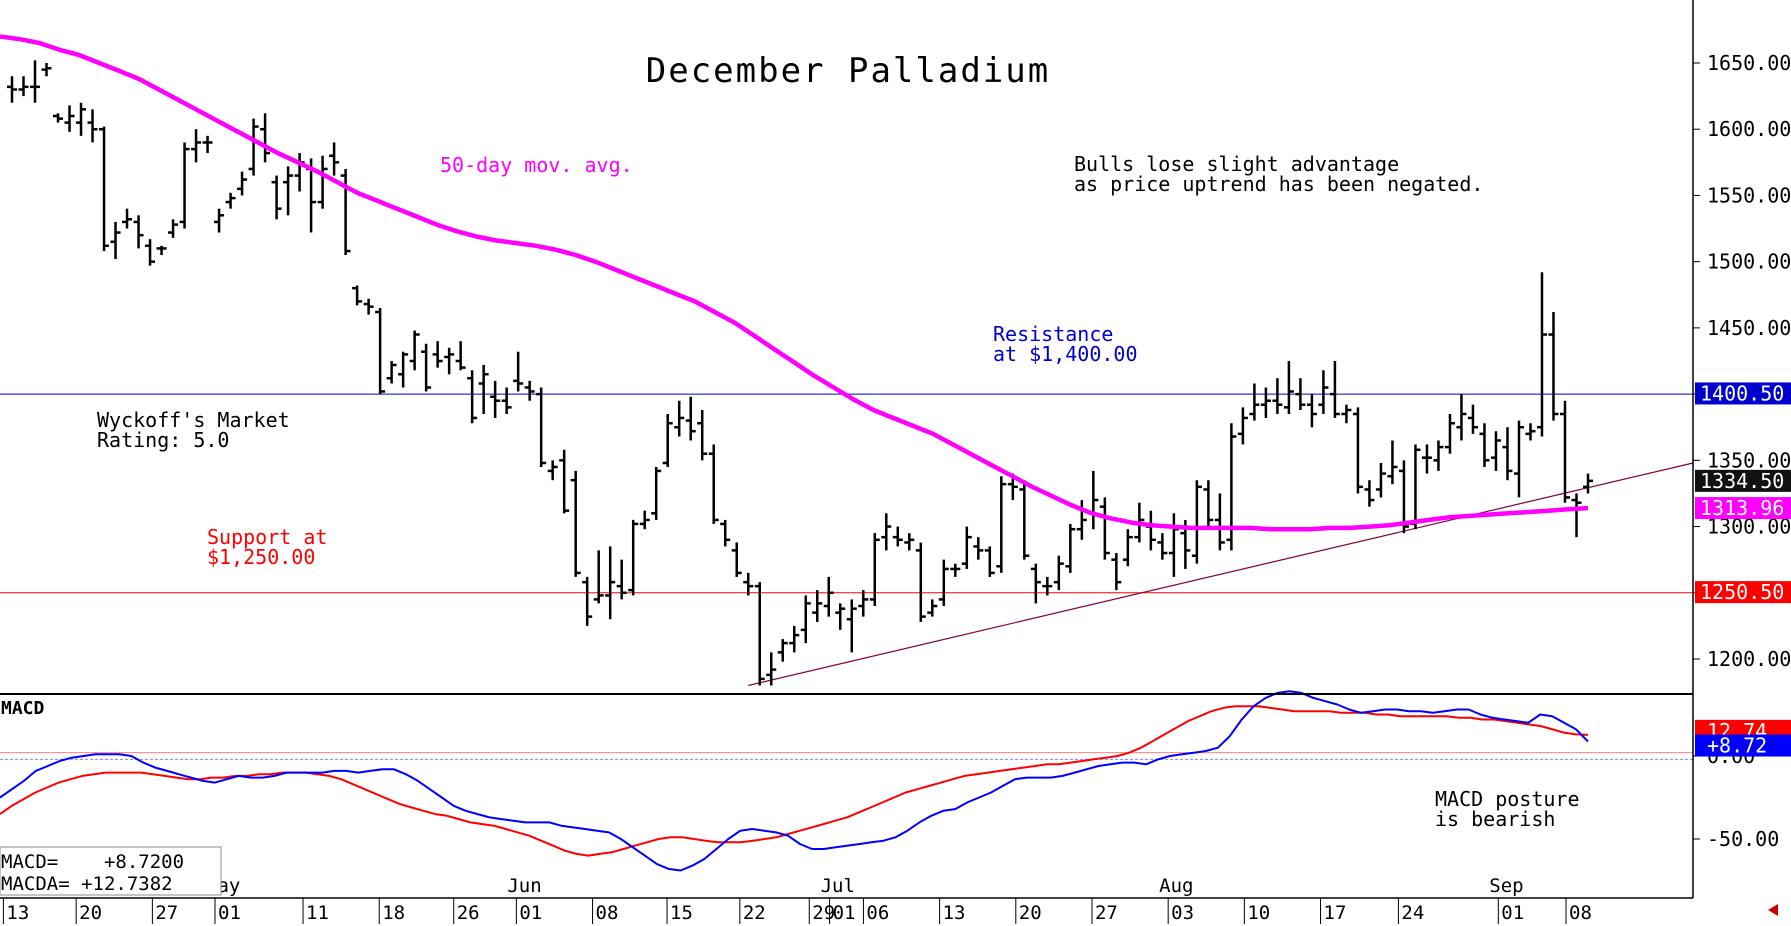 This screenshot has height=926, width=1791. What do you see at coordinates (1749, 262) in the screenshot?
I see `price-tick-label: 1500.00` at bounding box center [1749, 262].